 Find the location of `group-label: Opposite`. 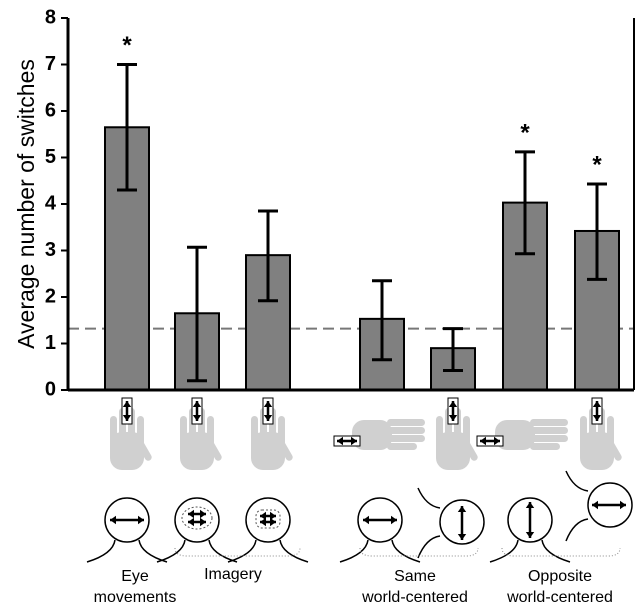

group-label: Opposite is located at coordinates (560, 576).